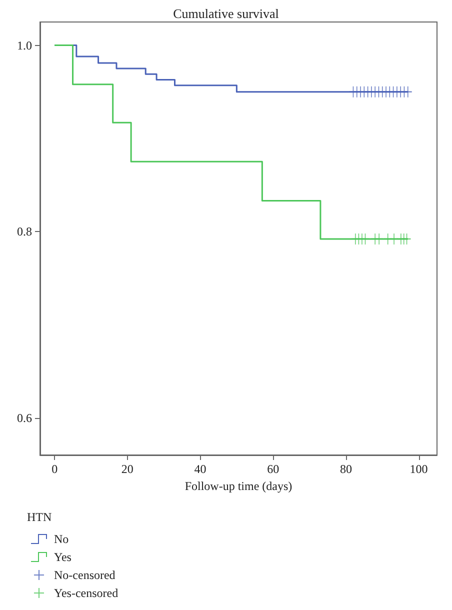 The height and width of the screenshot is (610, 452). Describe the element at coordinates (24, 417) in the screenshot. I see `y-tick-label: 0.6` at that location.